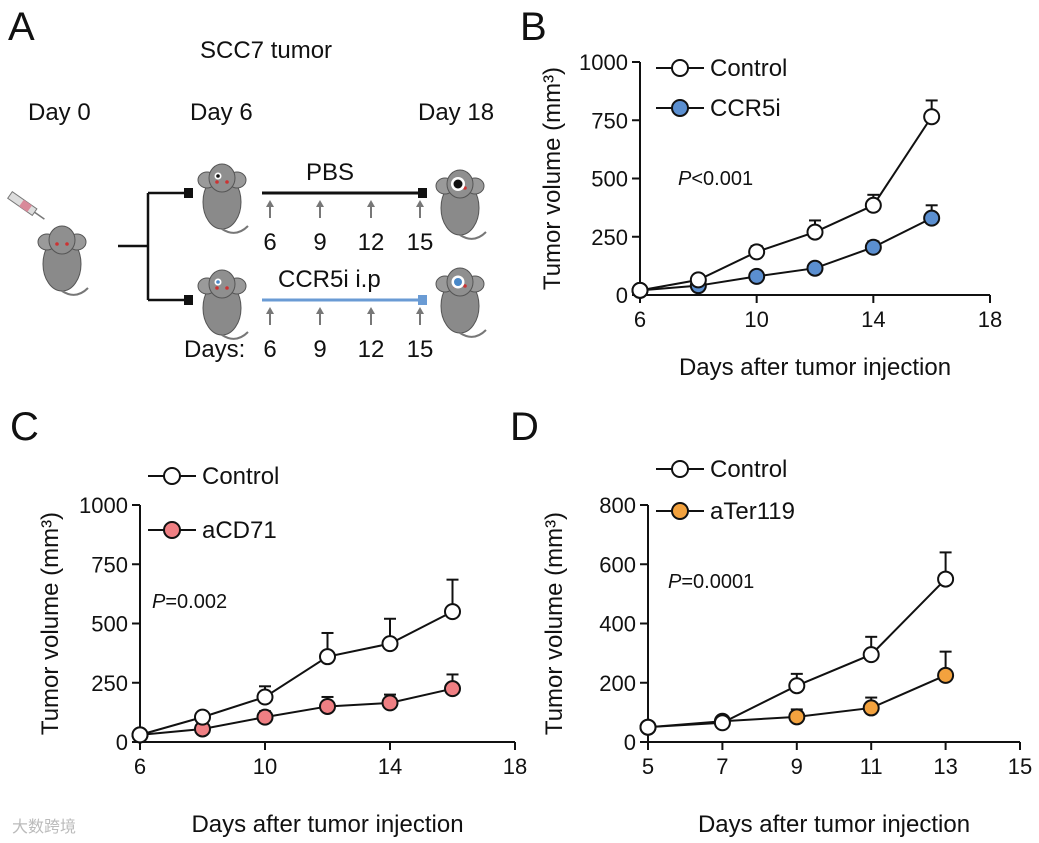 This screenshot has height=843, width=1039. What do you see at coordinates (461, 302) in the screenshot?
I see `mouse-icon-day18-ccr5i` at bounding box center [461, 302].